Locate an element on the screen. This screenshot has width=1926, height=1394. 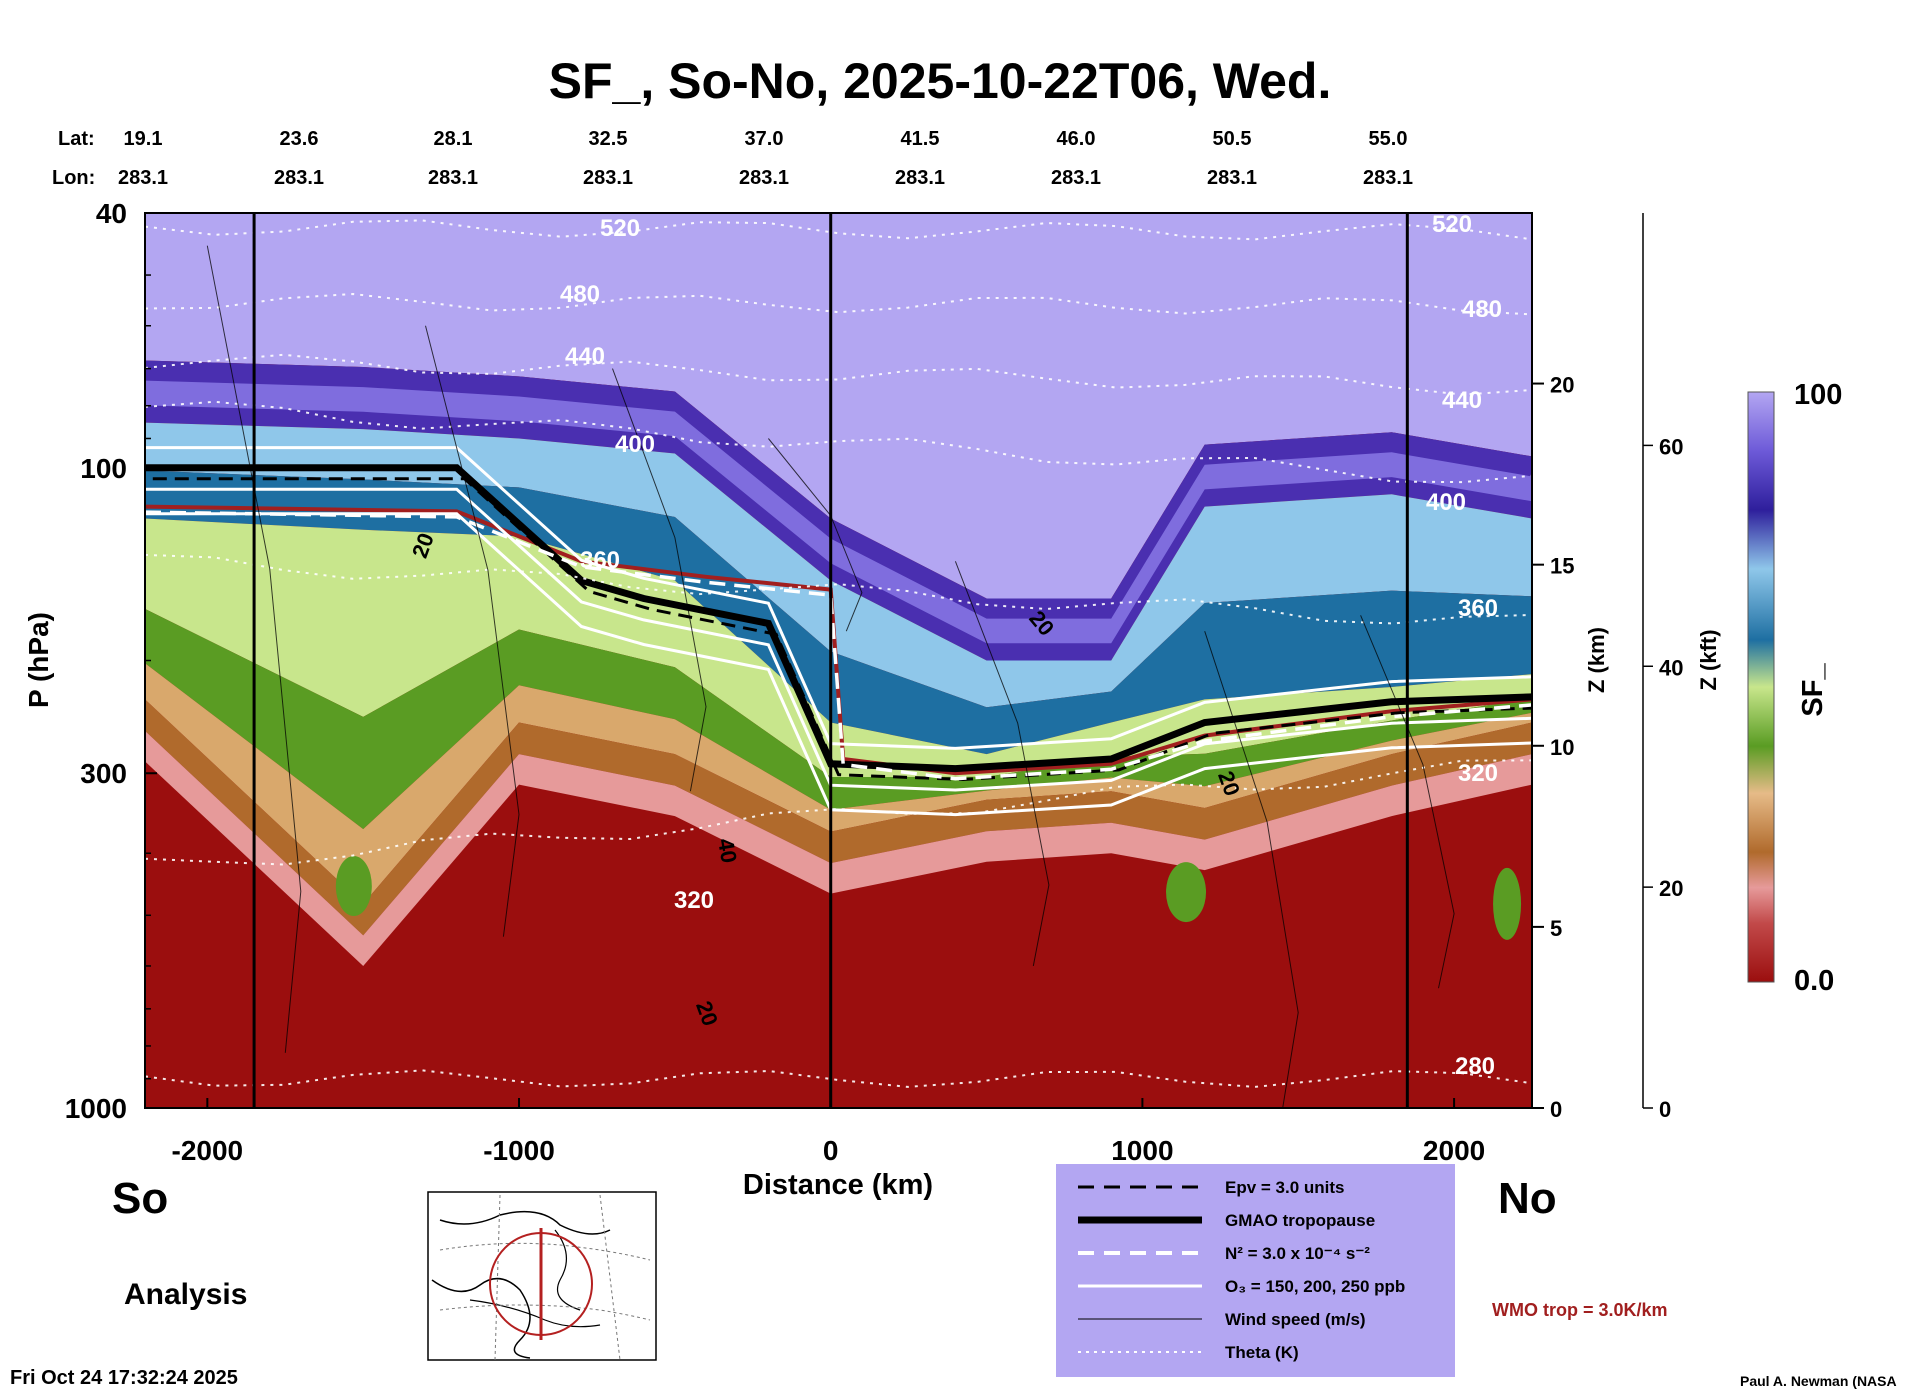
lat-value: 23.6 is located at coordinates (299, 139).